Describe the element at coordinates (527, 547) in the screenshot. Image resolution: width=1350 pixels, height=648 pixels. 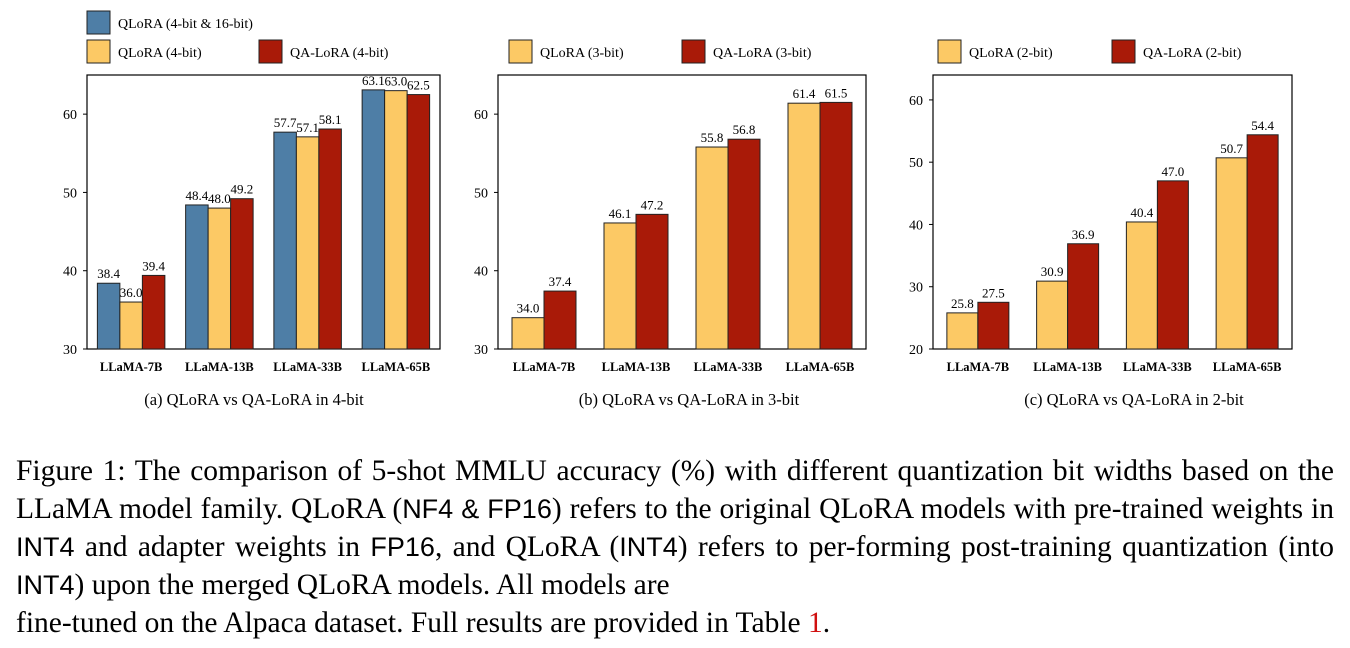
I see `caption-text-4: , and QLoRA (` at that location.